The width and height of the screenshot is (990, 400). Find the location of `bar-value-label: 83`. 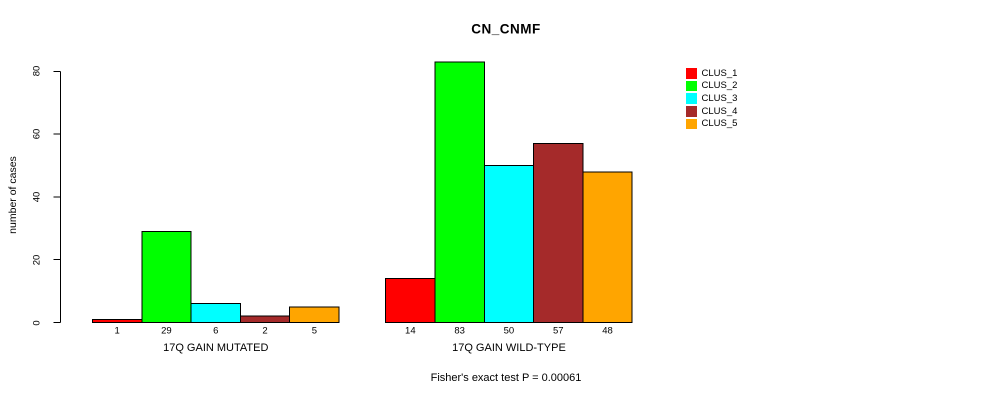

bar-value-label: 83 is located at coordinates (459, 330).